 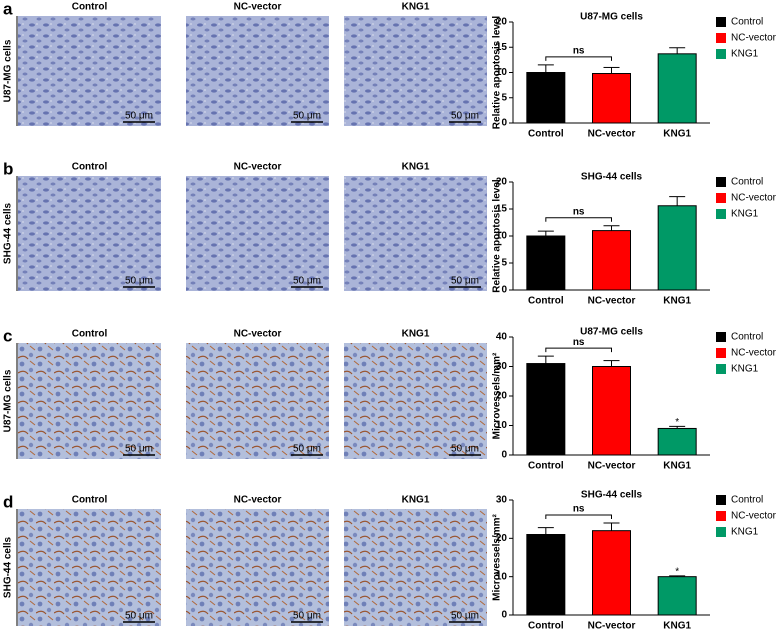 What do you see at coordinates (8, 9) in the screenshot?
I see `panel-label: a` at bounding box center [8, 9].